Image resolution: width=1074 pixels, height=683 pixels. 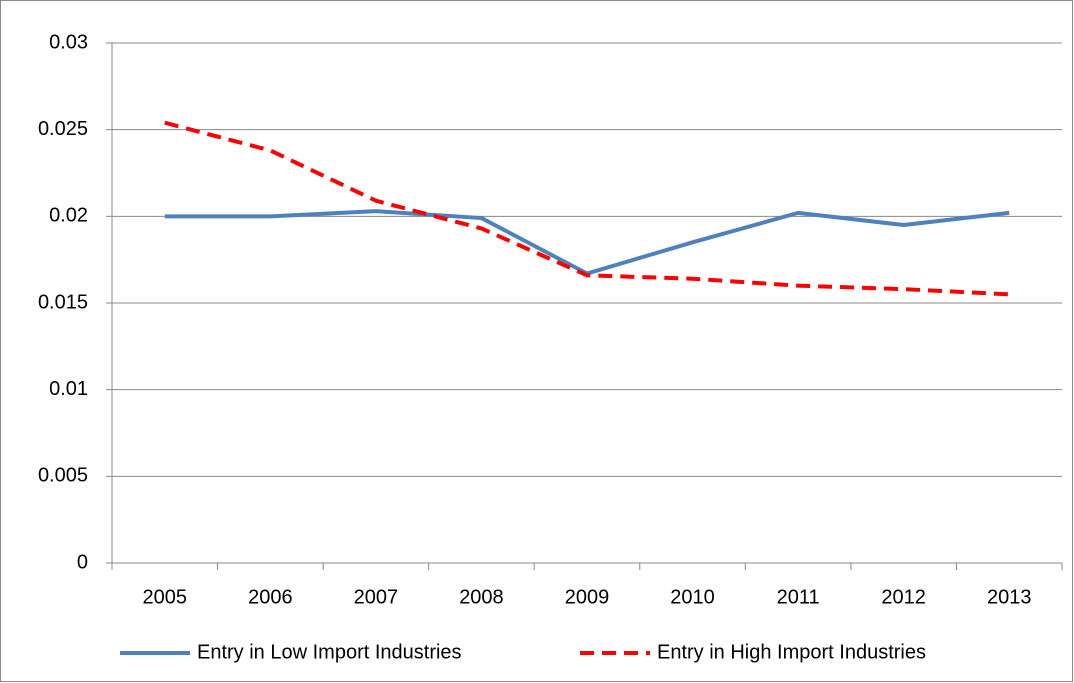 I want to click on legend-label: Entry in High Import Industries, so click(x=791, y=652).